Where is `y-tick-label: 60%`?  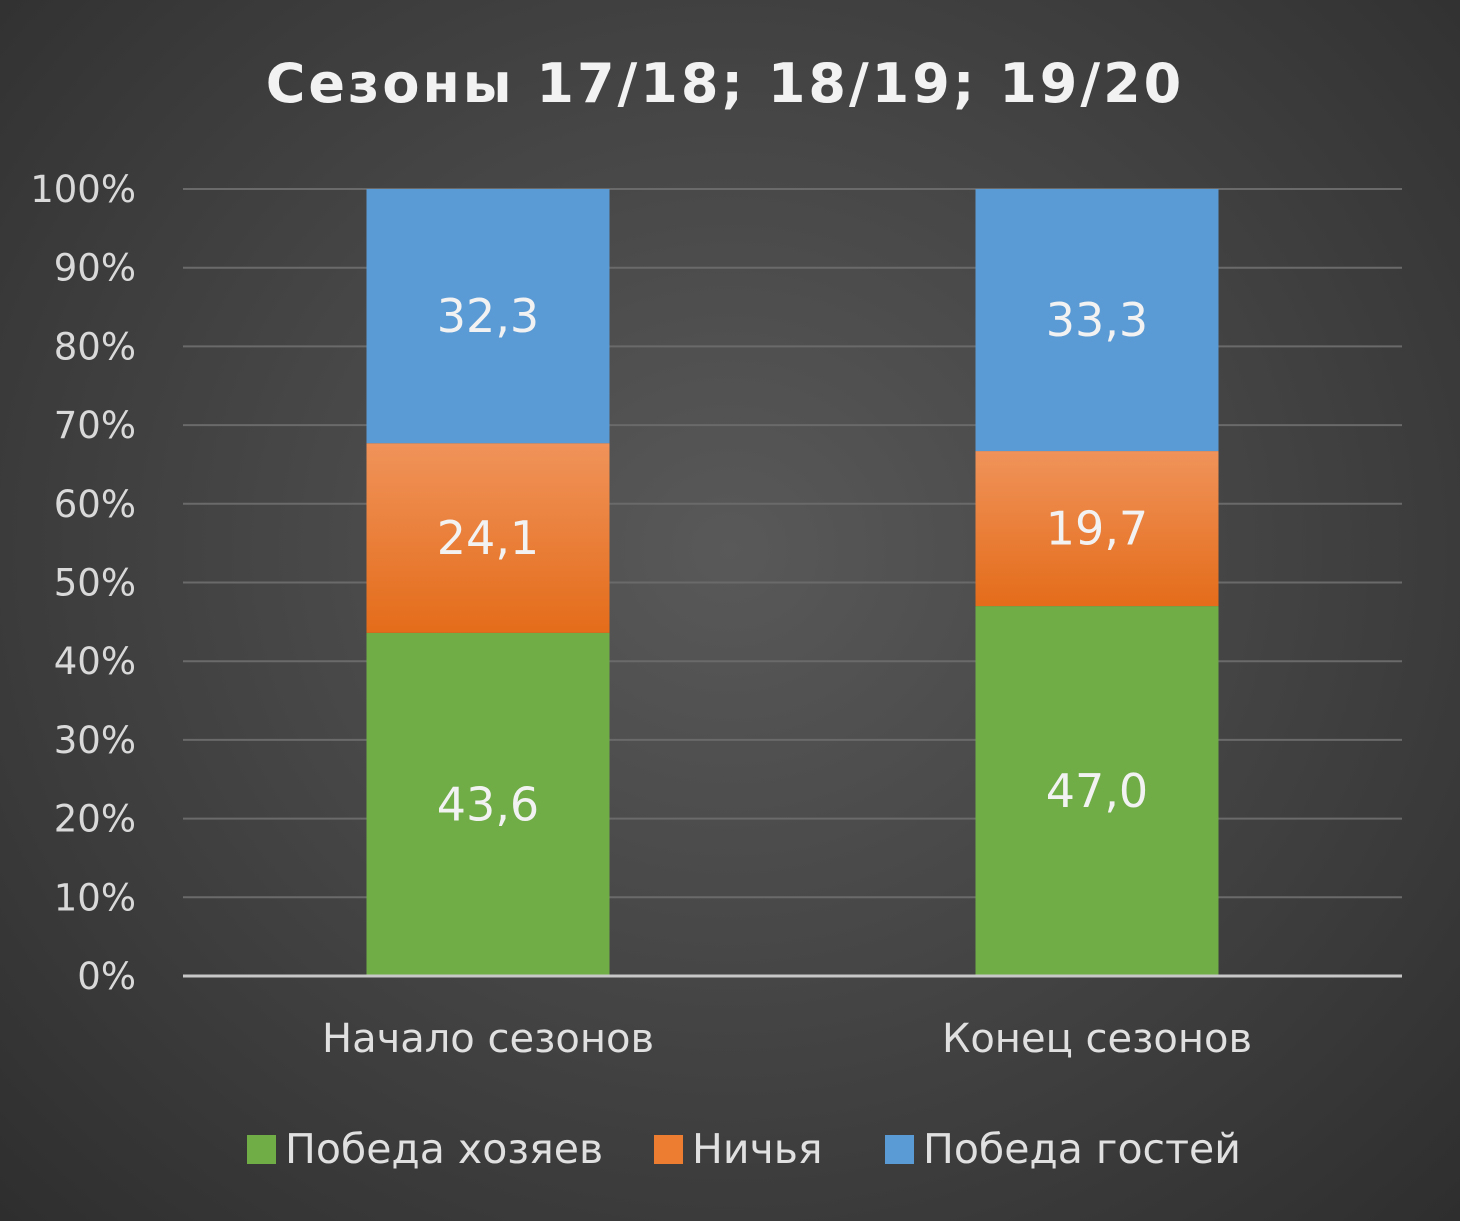
y-tick-label: 60% is located at coordinates (95, 504).